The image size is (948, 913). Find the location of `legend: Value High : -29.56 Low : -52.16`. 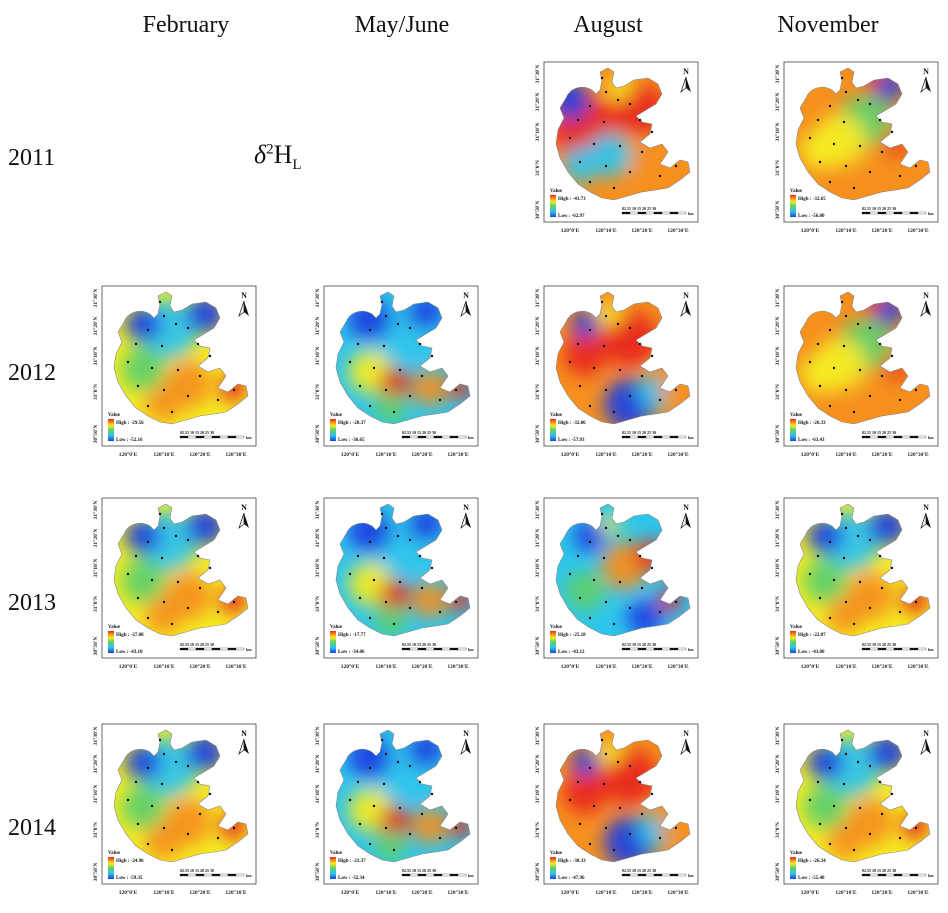

legend: Value High : -29.56 Low : -52.16 is located at coordinates (126, 428).